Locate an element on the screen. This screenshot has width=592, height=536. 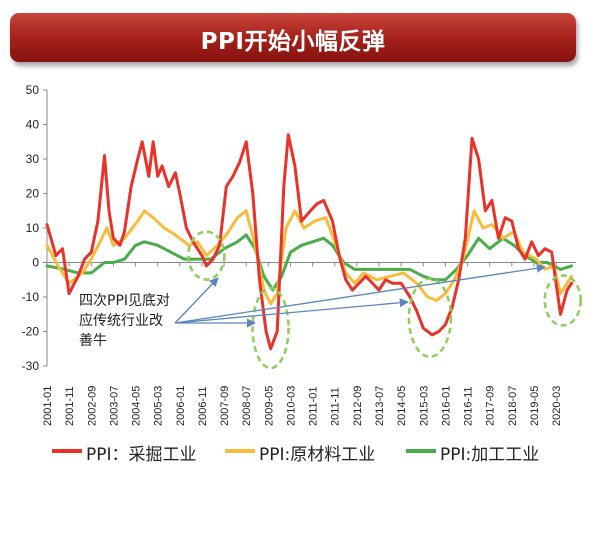
chart-annotation: 四次PPI见底对应传统行业改善牛 is located at coordinates (125, 321).